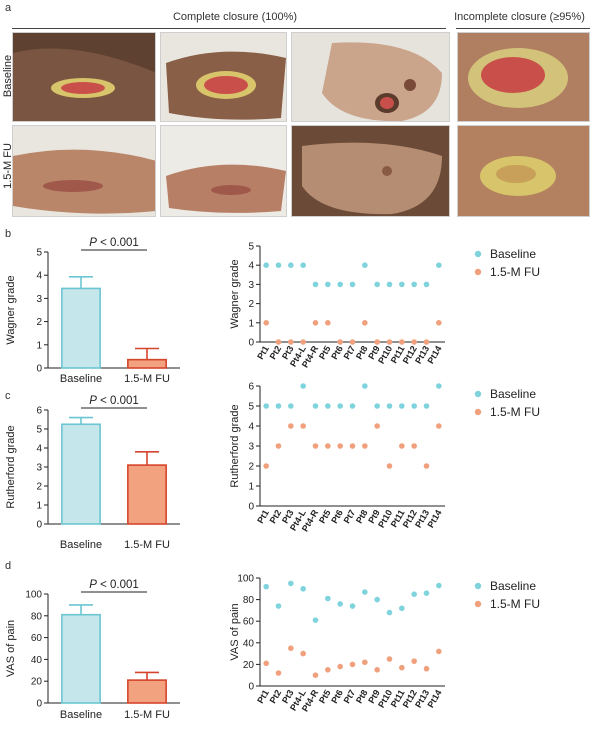 The height and width of the screenshot is (733, 591). What do you see at coordinates (249, 643) in the screenshot?
I see `y-tick-label: 40` at bounding box center [249, 643].